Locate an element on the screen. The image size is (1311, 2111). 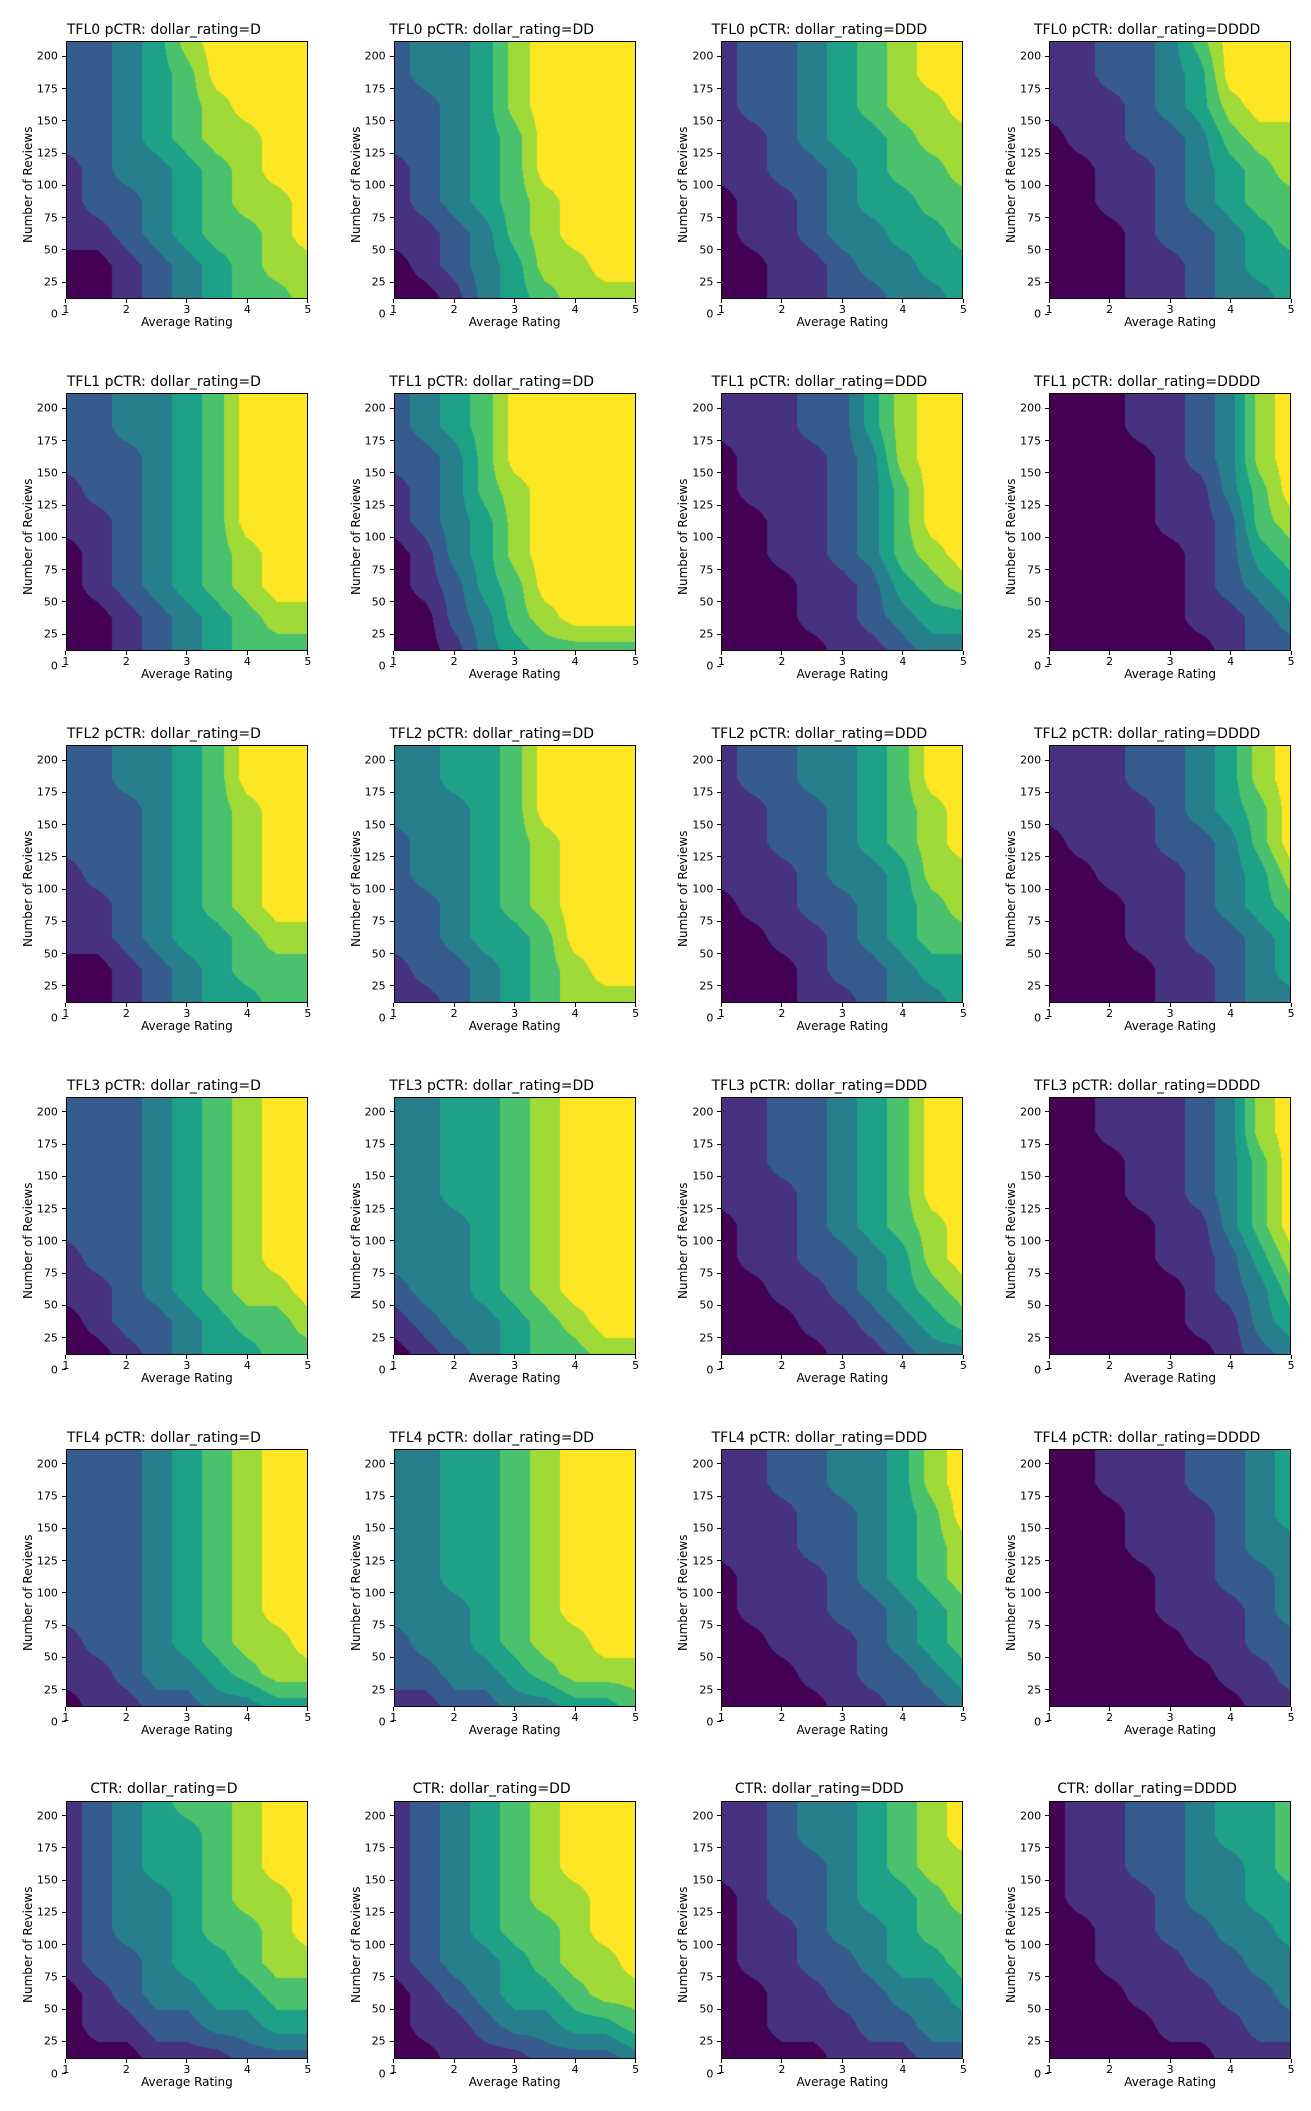
subplot-title: TFL3 pCTR: dollar_rating=DDD is located at coordinates (819, 1085).